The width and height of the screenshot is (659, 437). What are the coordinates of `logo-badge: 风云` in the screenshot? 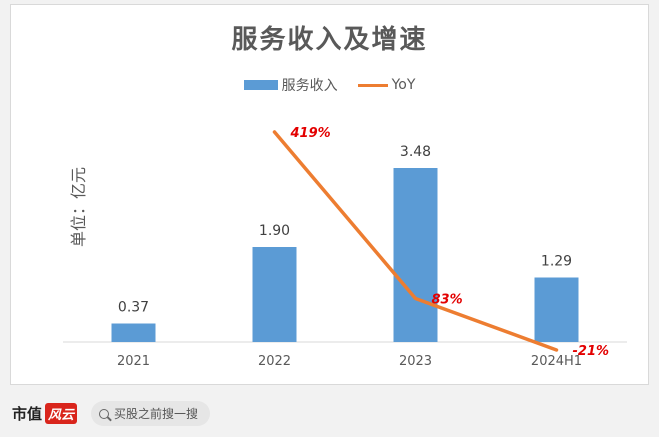 It's located at (61, 413).